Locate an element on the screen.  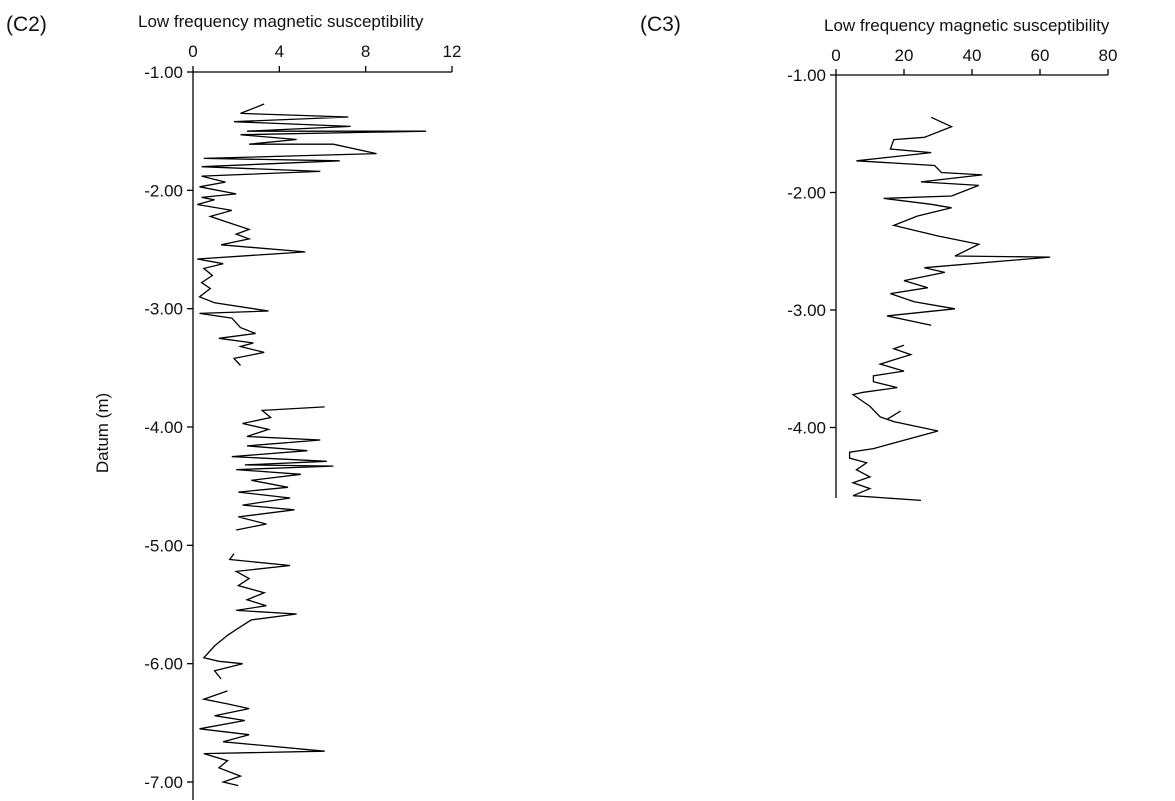
c2-y-tick-label: -6.00 is located at coordinates (163, 664).